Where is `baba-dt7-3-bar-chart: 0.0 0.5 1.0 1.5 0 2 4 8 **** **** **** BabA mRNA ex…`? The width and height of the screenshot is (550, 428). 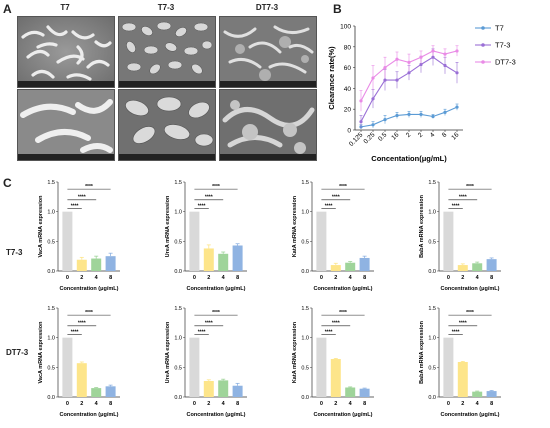 baba-dt7-3-bar-chart: 0.0 0.5 1.0 1.5 0 2 4 8 **** **** **** BabA mRNA ex… is located at coordinates (460, 362).